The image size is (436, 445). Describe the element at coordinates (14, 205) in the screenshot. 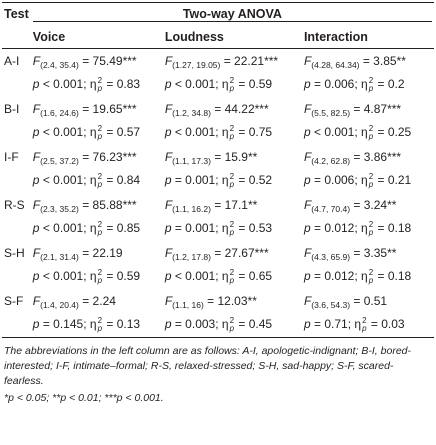

I see `test-label: R-S` at that location.